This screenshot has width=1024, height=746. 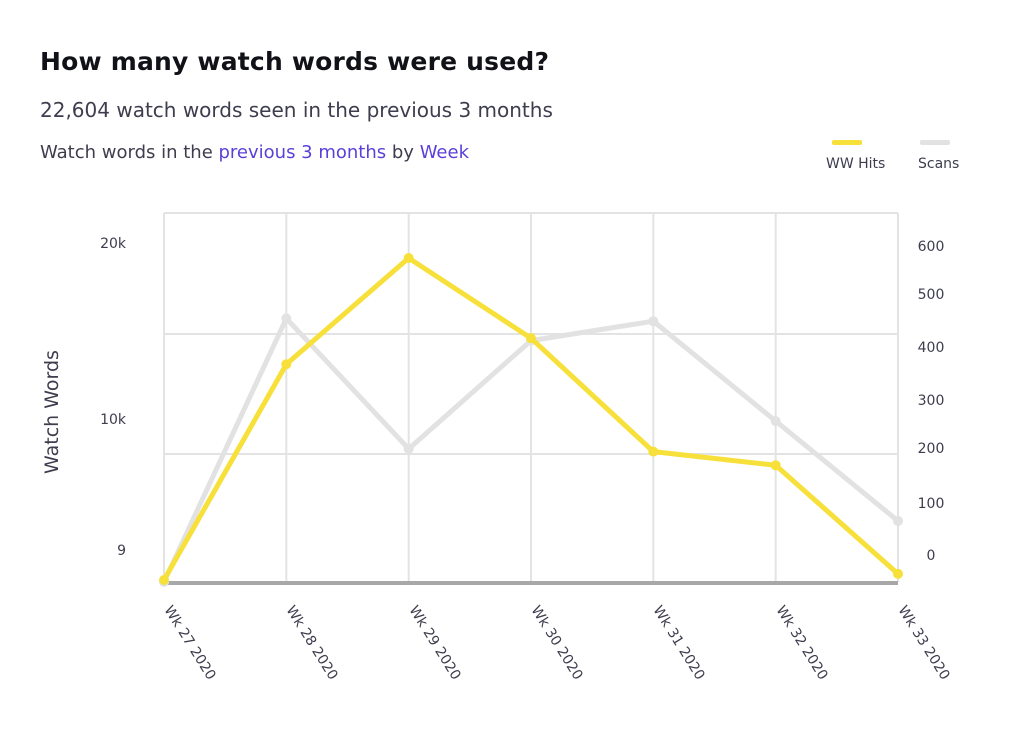 I want to click on y-left-tick-label: 20k, so click(x=113, y=244).